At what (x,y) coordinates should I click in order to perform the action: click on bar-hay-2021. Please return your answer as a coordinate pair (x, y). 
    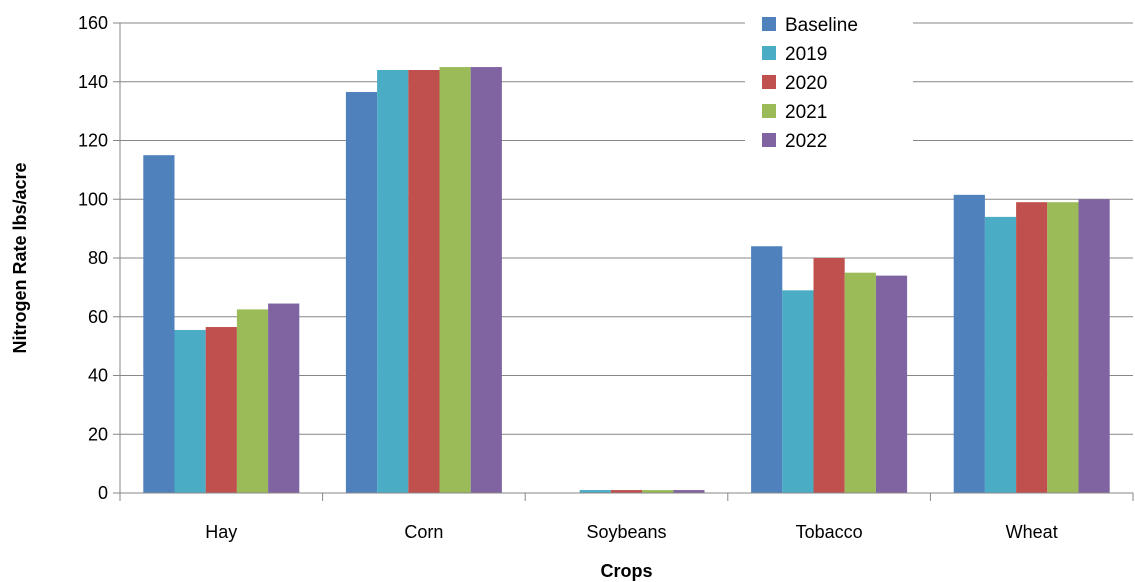
    Looking at the image, I should click on (252, 401).